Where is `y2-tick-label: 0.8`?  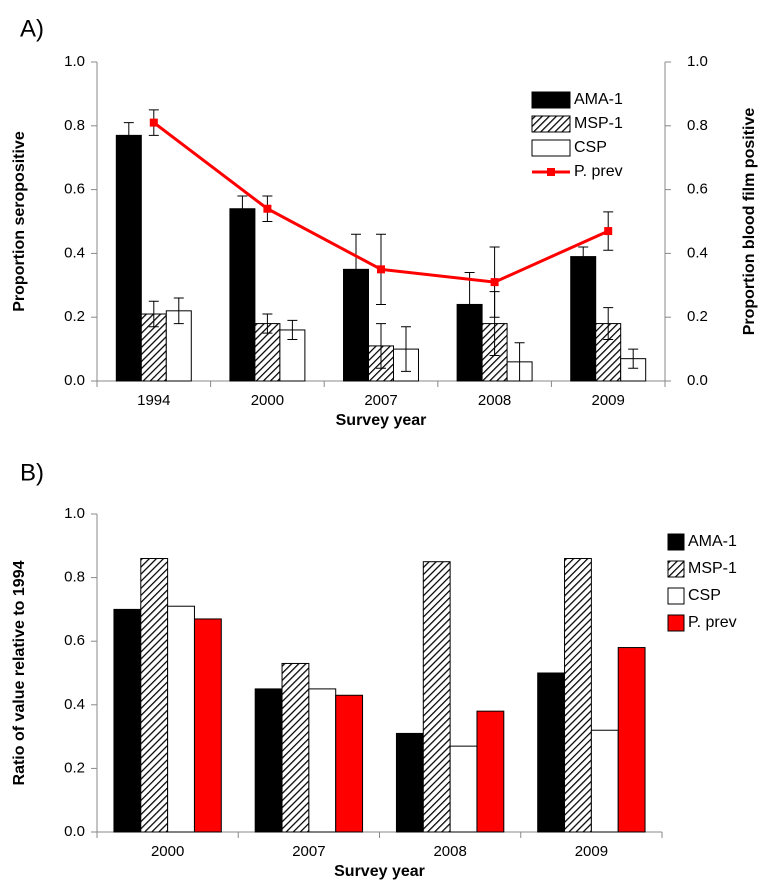 y2-tick-label: 0.8 is located at coordinates (697, 125).